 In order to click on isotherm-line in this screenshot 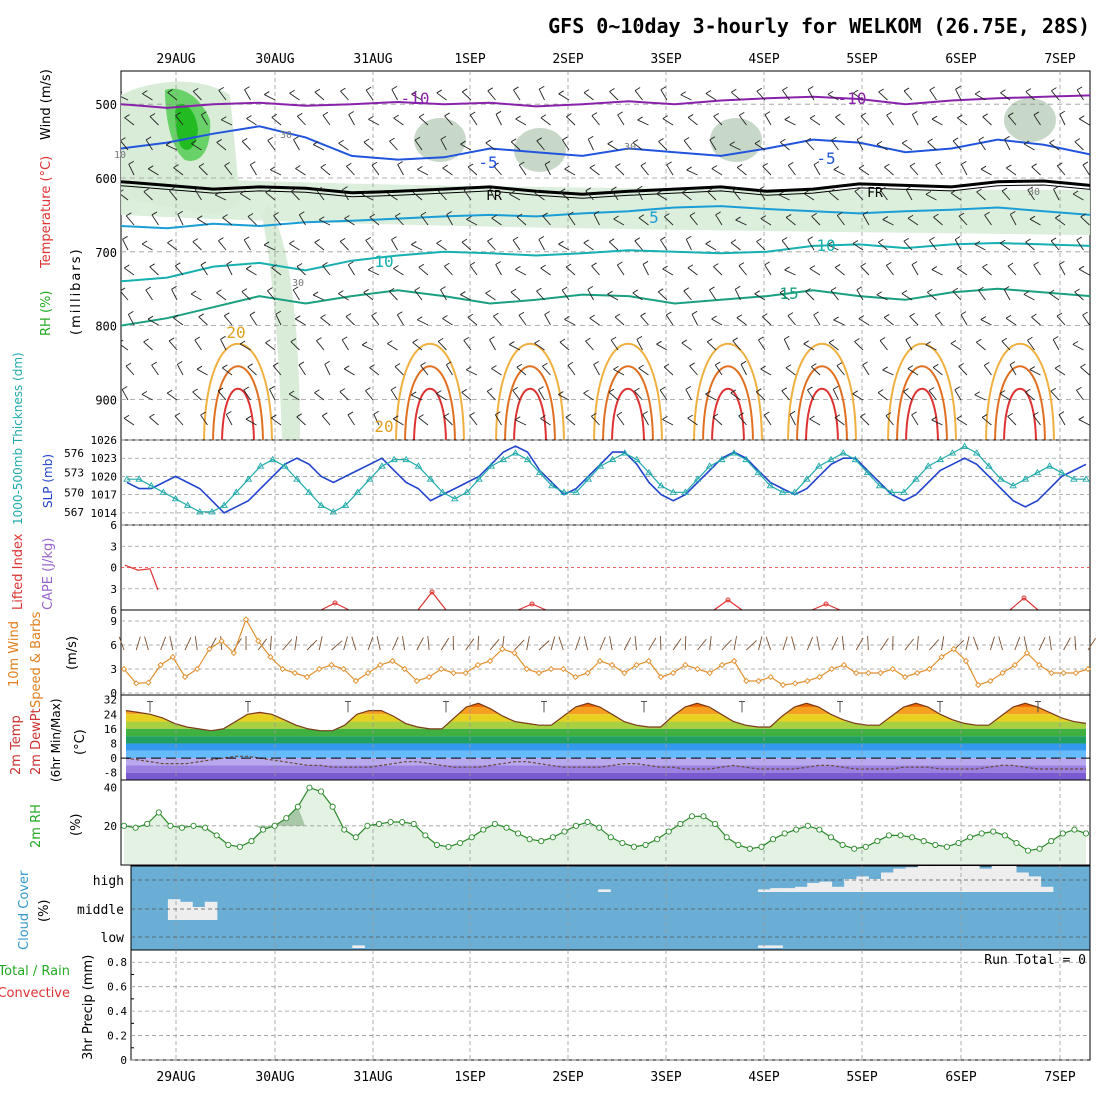, I will do `click(605, 217)`.